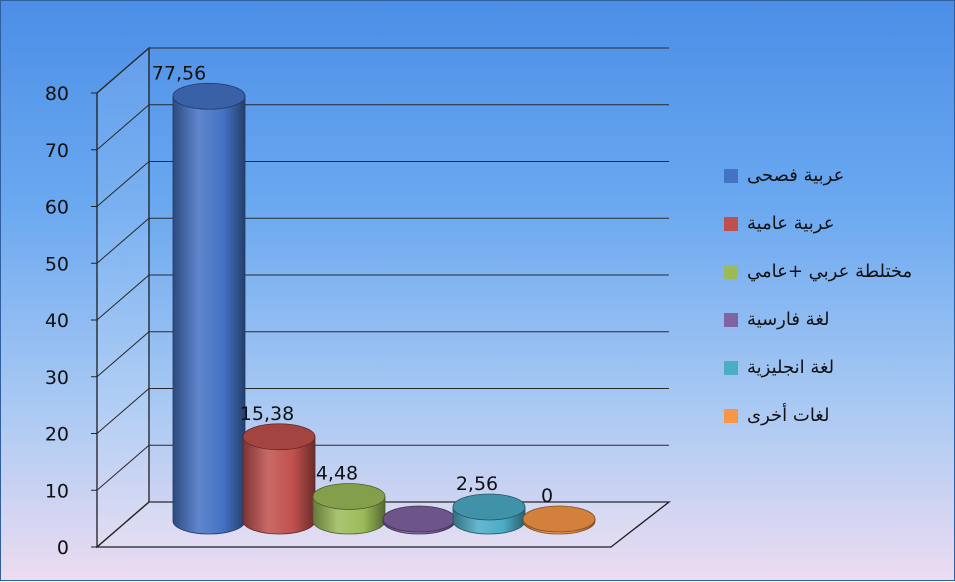 Image resolution: width=955 pixels, height=582 pixels. I want to click on legend-label: لغة انجليزية, so click(790, 367).